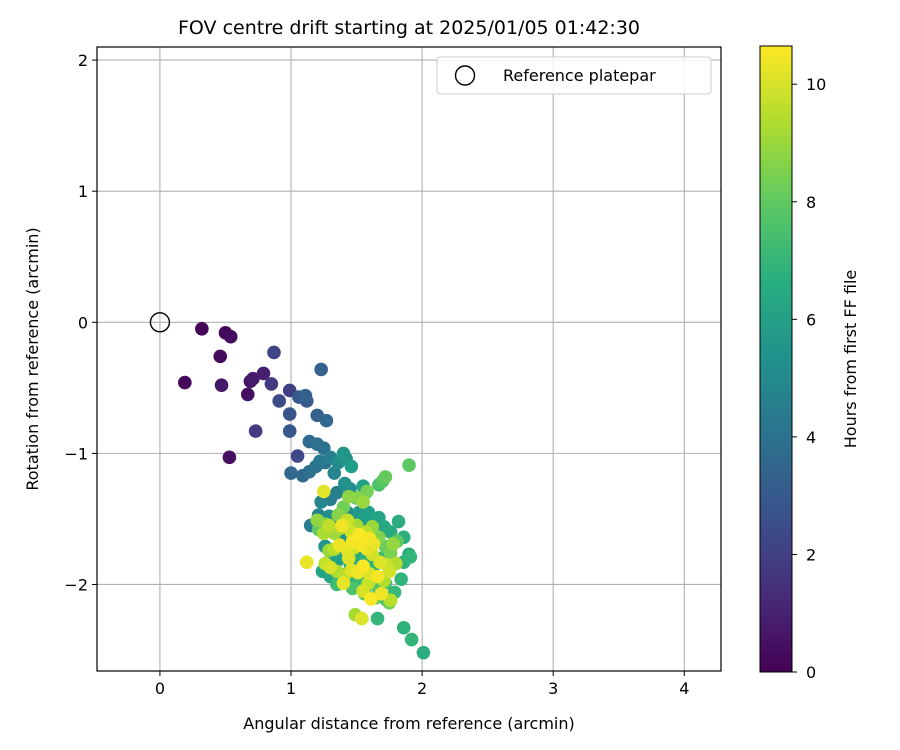 This screenshot has height=750, width=900. What do you see at coordinates (83, 322) in the screenshot?
I see `y-tick-label: 0` at bounding box center [83, 322].